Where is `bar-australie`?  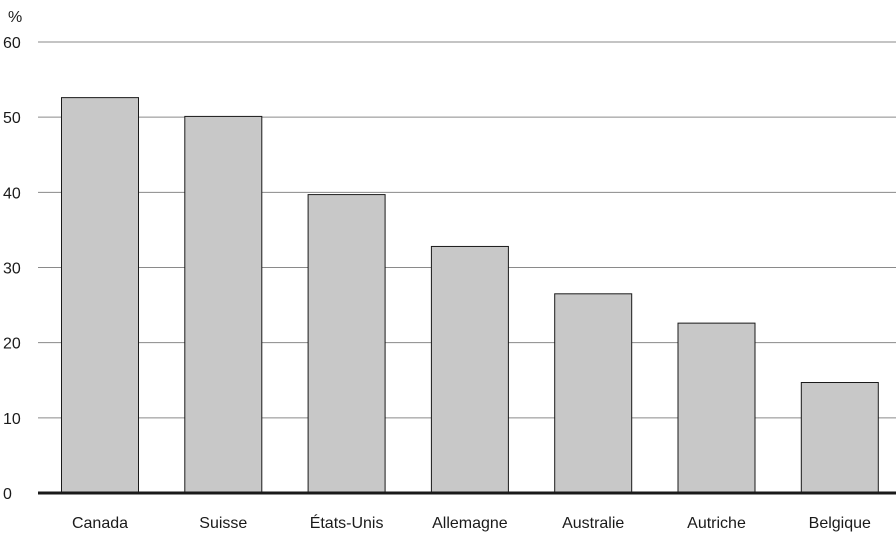
bar-australie is located at coordinates (593, 393).